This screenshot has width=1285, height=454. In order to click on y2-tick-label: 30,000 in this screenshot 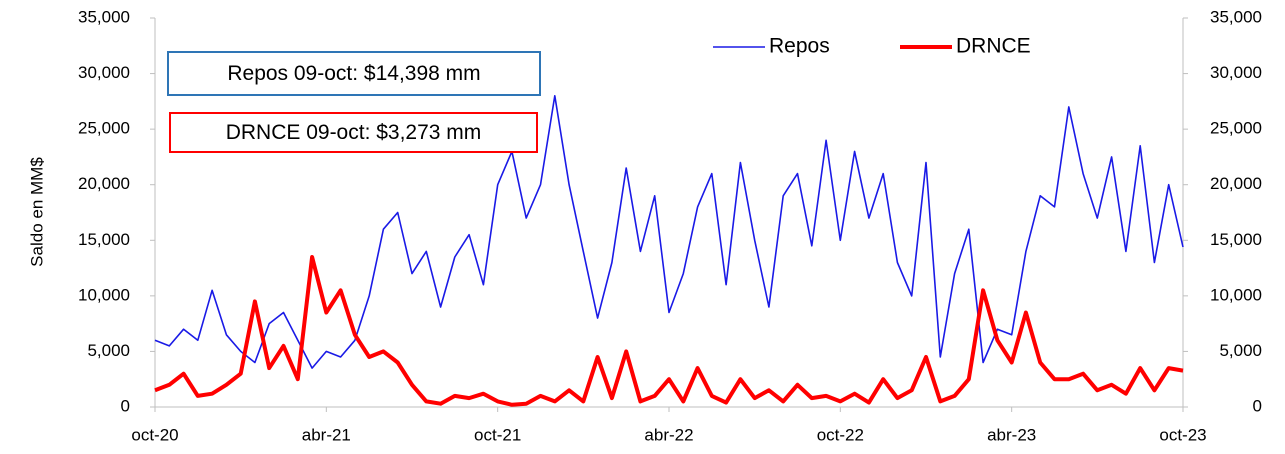, I will do `click(1236, 72)`.